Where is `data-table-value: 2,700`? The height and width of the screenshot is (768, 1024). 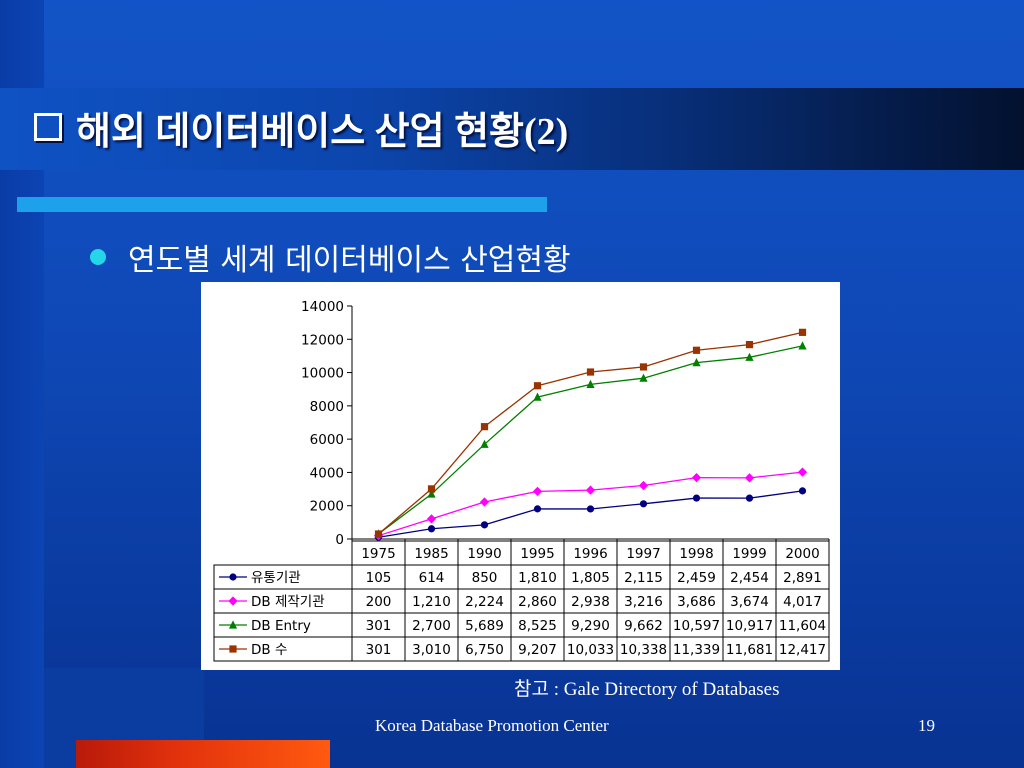 data-table-value: 2,700 is located at coordinates (431, 626).